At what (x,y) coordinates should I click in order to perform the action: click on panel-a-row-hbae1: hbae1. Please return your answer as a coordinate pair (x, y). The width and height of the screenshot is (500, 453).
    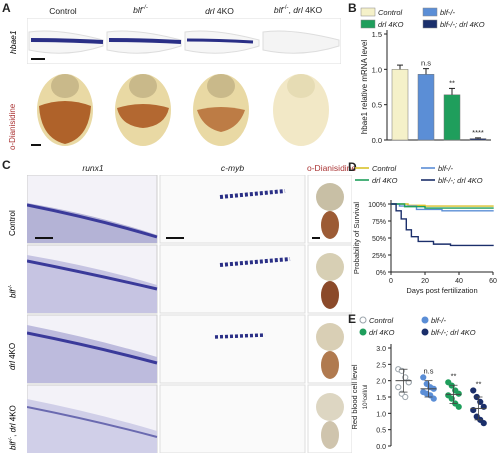
    Looking at the image, I should click on (13, 42).